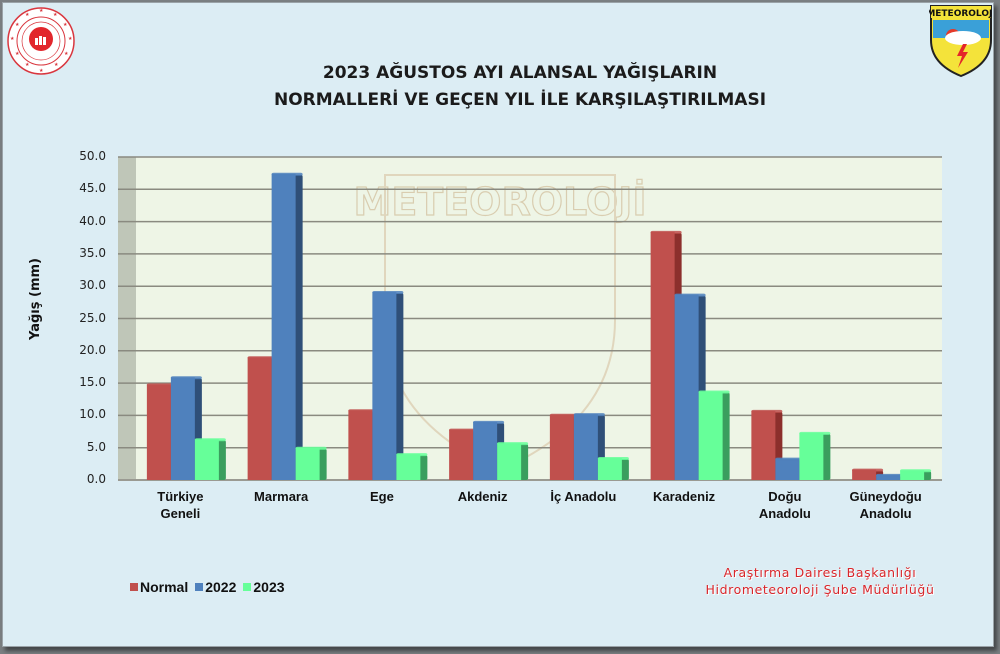 Image resolution: width=1000 pixels, height=654 pixels. I want to click on y-tick-label: 50.0, so click(92, 156).